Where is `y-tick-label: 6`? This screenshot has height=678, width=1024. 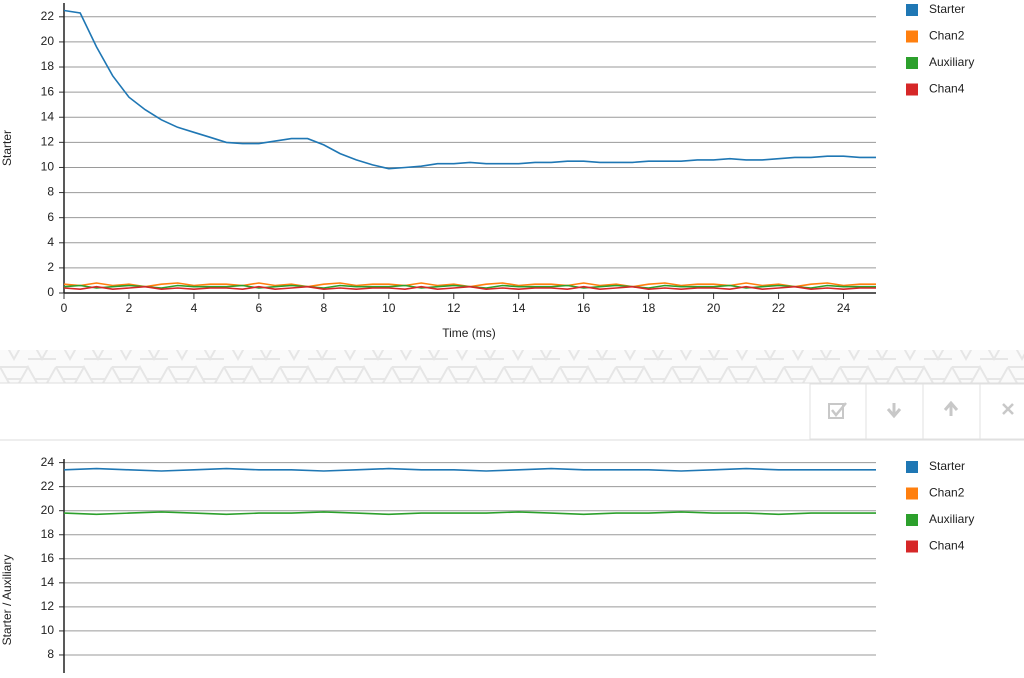
y-tick-label: 6 is located at coordinates (50, 217).